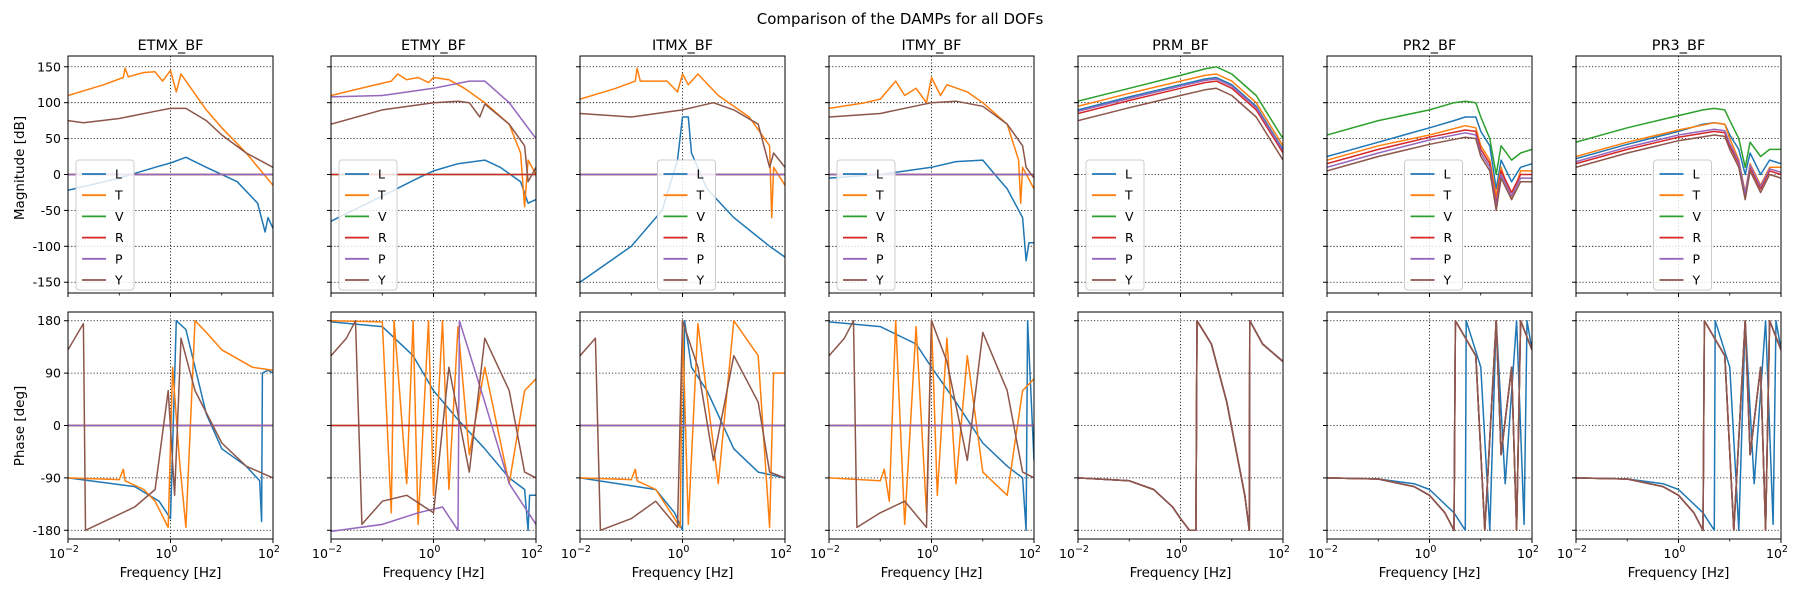  Describe the element at coordinates (49, 66) in the screenshot. I see `y-tick-label: 150` at that location.